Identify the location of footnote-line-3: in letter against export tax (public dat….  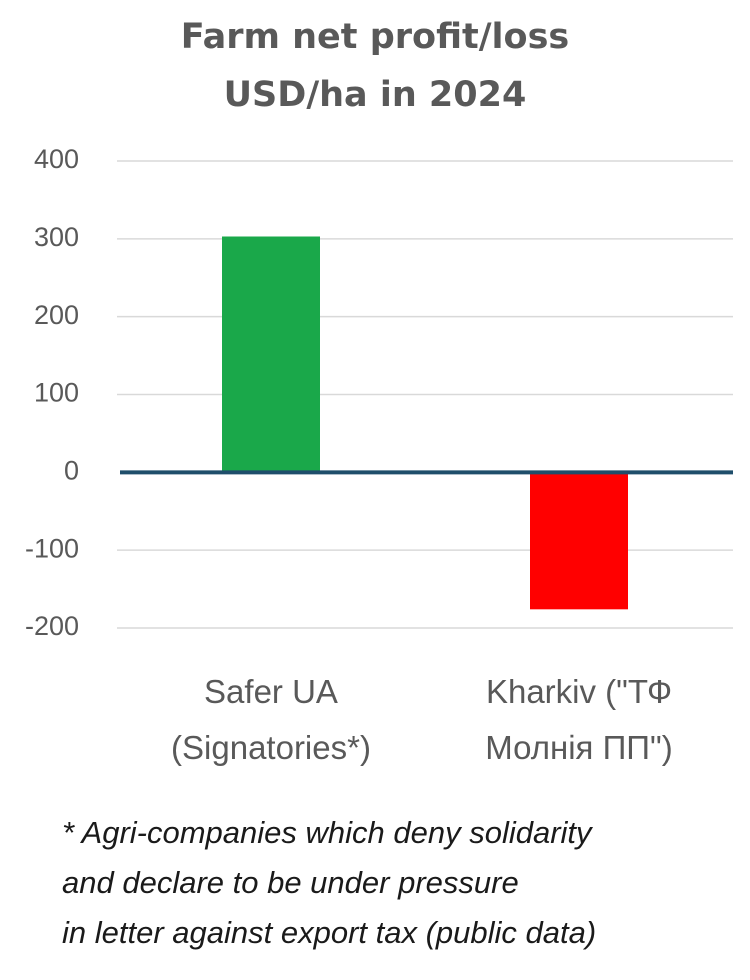
(329, 932).